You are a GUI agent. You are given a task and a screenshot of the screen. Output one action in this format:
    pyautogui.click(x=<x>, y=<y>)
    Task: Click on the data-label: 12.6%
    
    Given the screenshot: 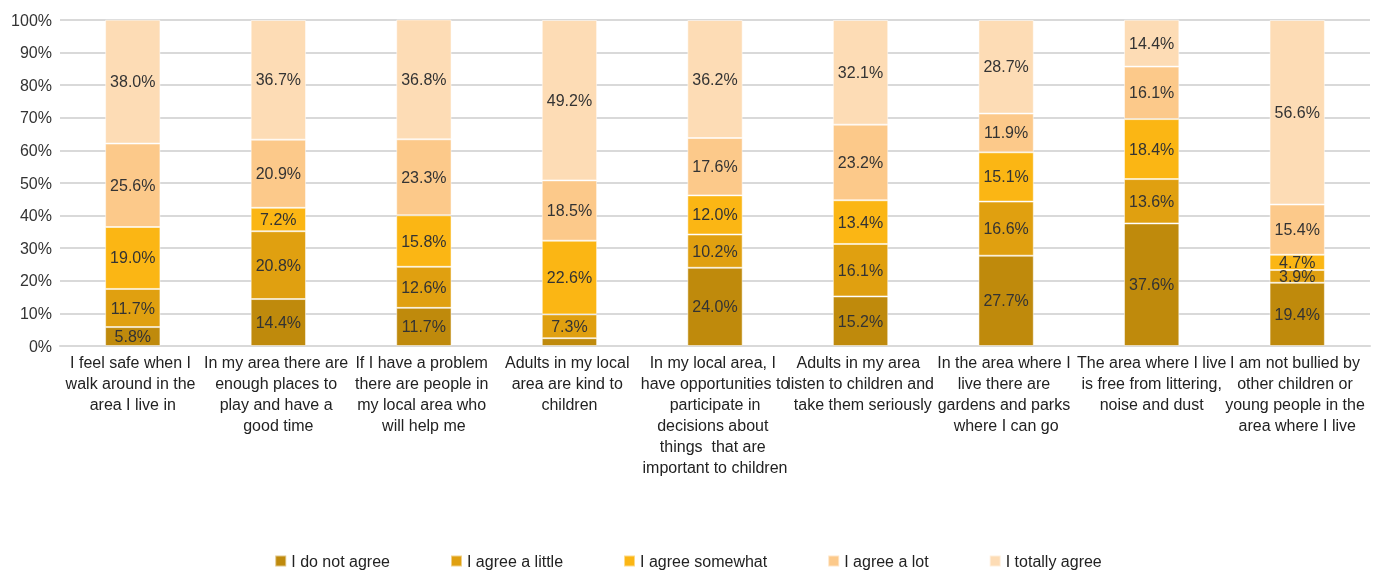 What is the action you would take?
    pyautogui.click(x=424, y=287)
    